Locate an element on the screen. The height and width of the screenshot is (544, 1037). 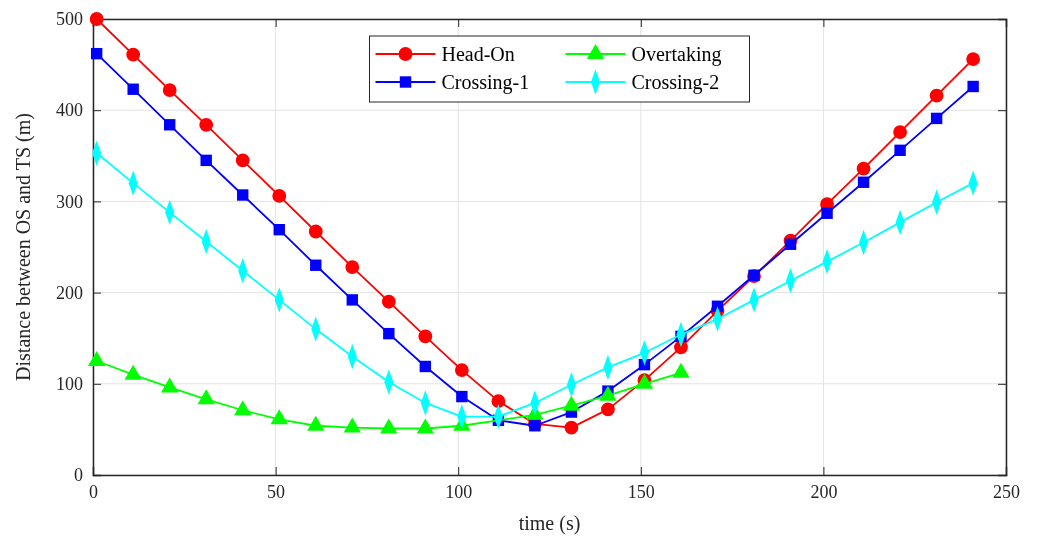
x-tick-label: 200 is located at coordinates (824, 491).